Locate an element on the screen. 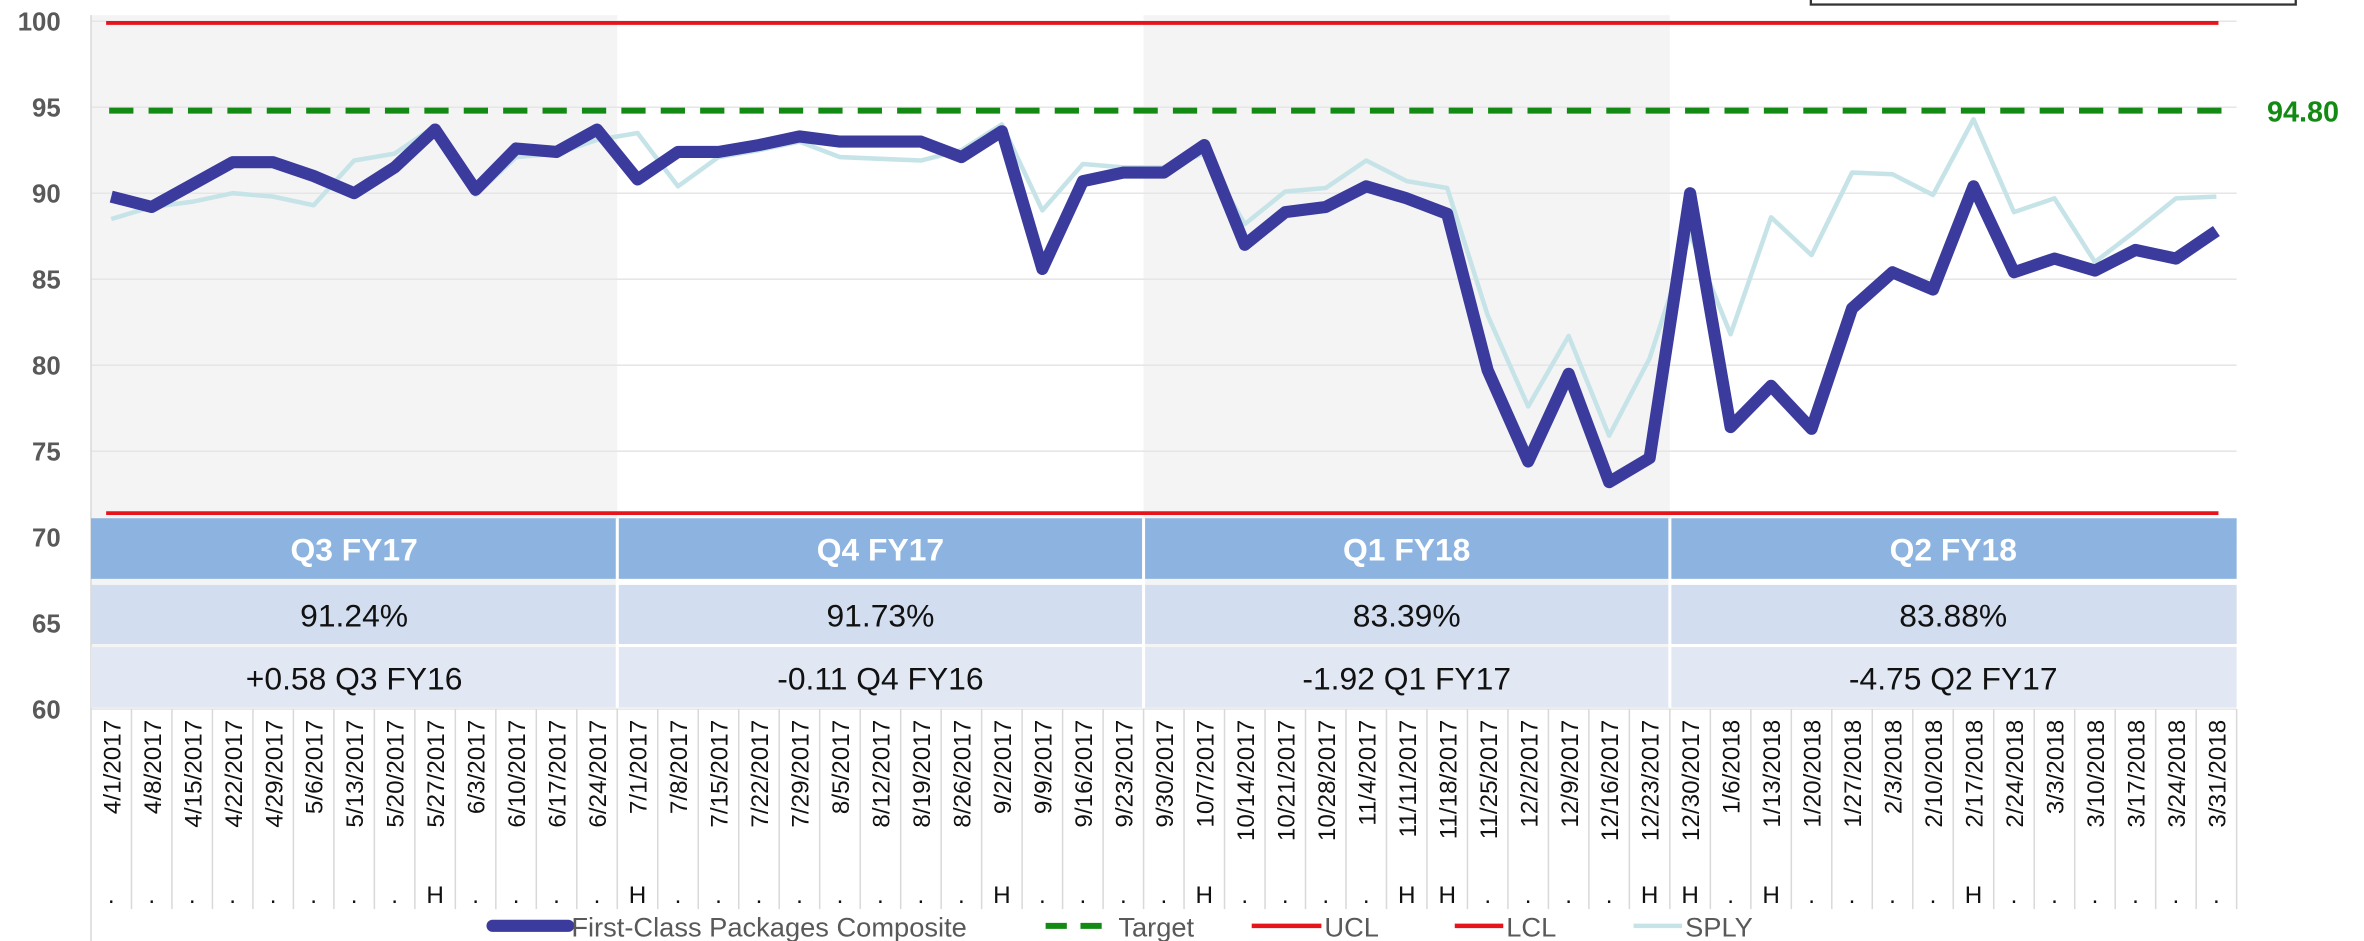 This screenshot has width=2364, height=941. y-tick-label: 85 is located at coordinates (46, 280).